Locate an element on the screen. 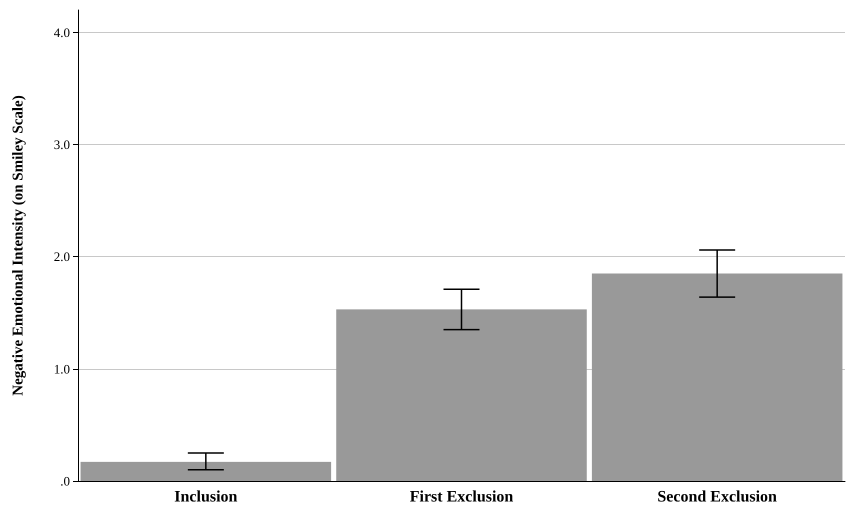 The height and width of the screenshot is (512, 853). y-axis-title: Negative Emotional Intensity (on Smiley Scale) is located at coordinates (18, 245).